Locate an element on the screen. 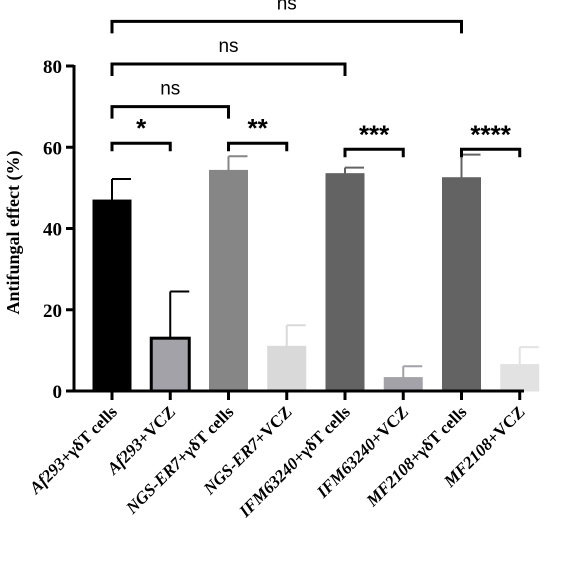 This screenshot has width=561, height=562. significance-label: *** is located at coordinates (374, 134).